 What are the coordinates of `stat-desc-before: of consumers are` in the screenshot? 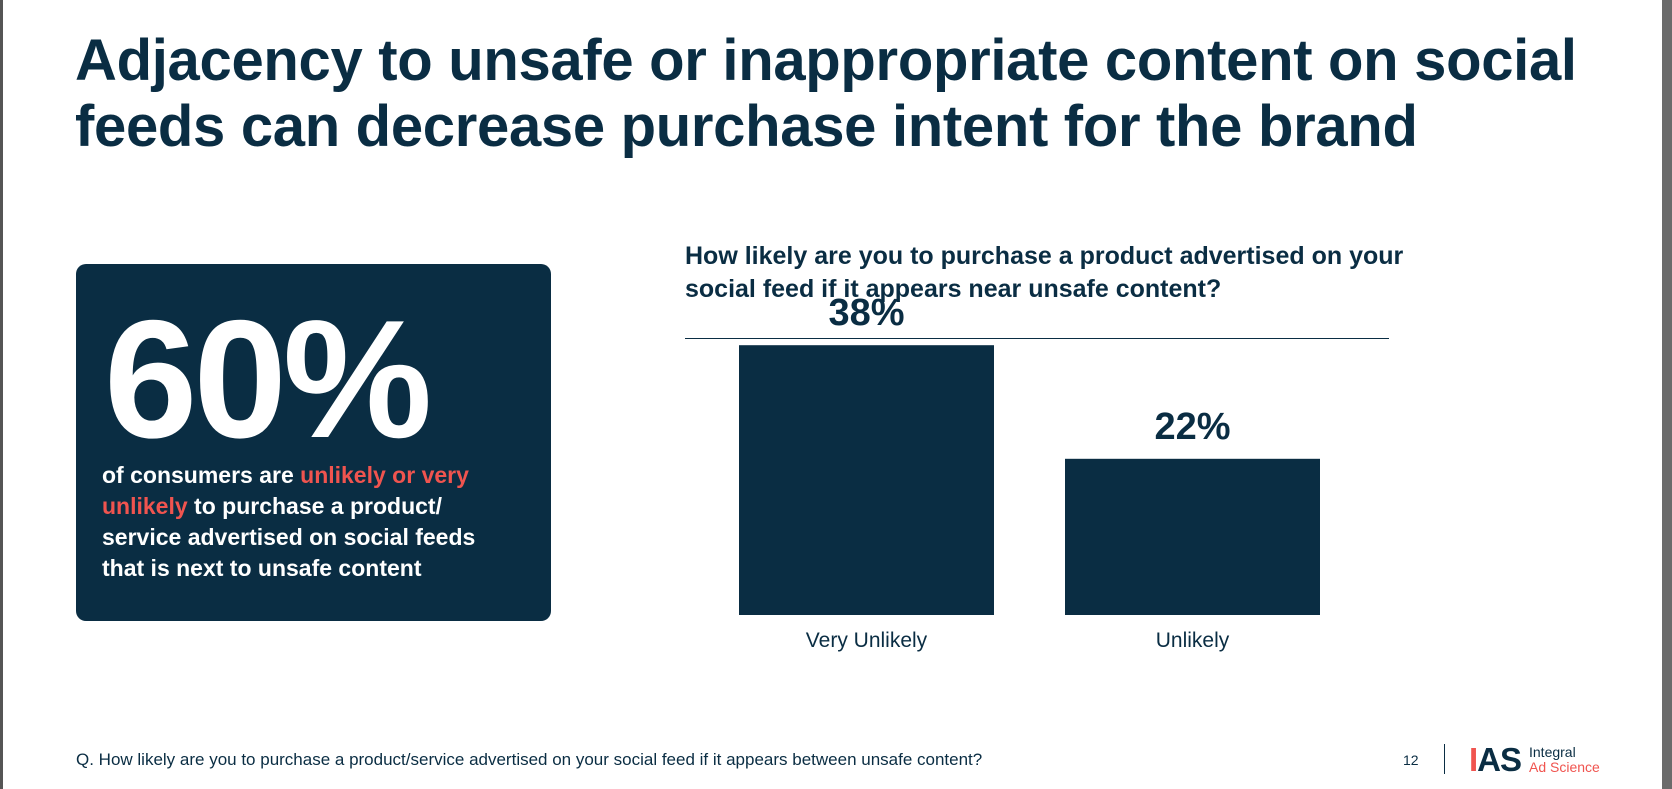 It's located at (201, 475).